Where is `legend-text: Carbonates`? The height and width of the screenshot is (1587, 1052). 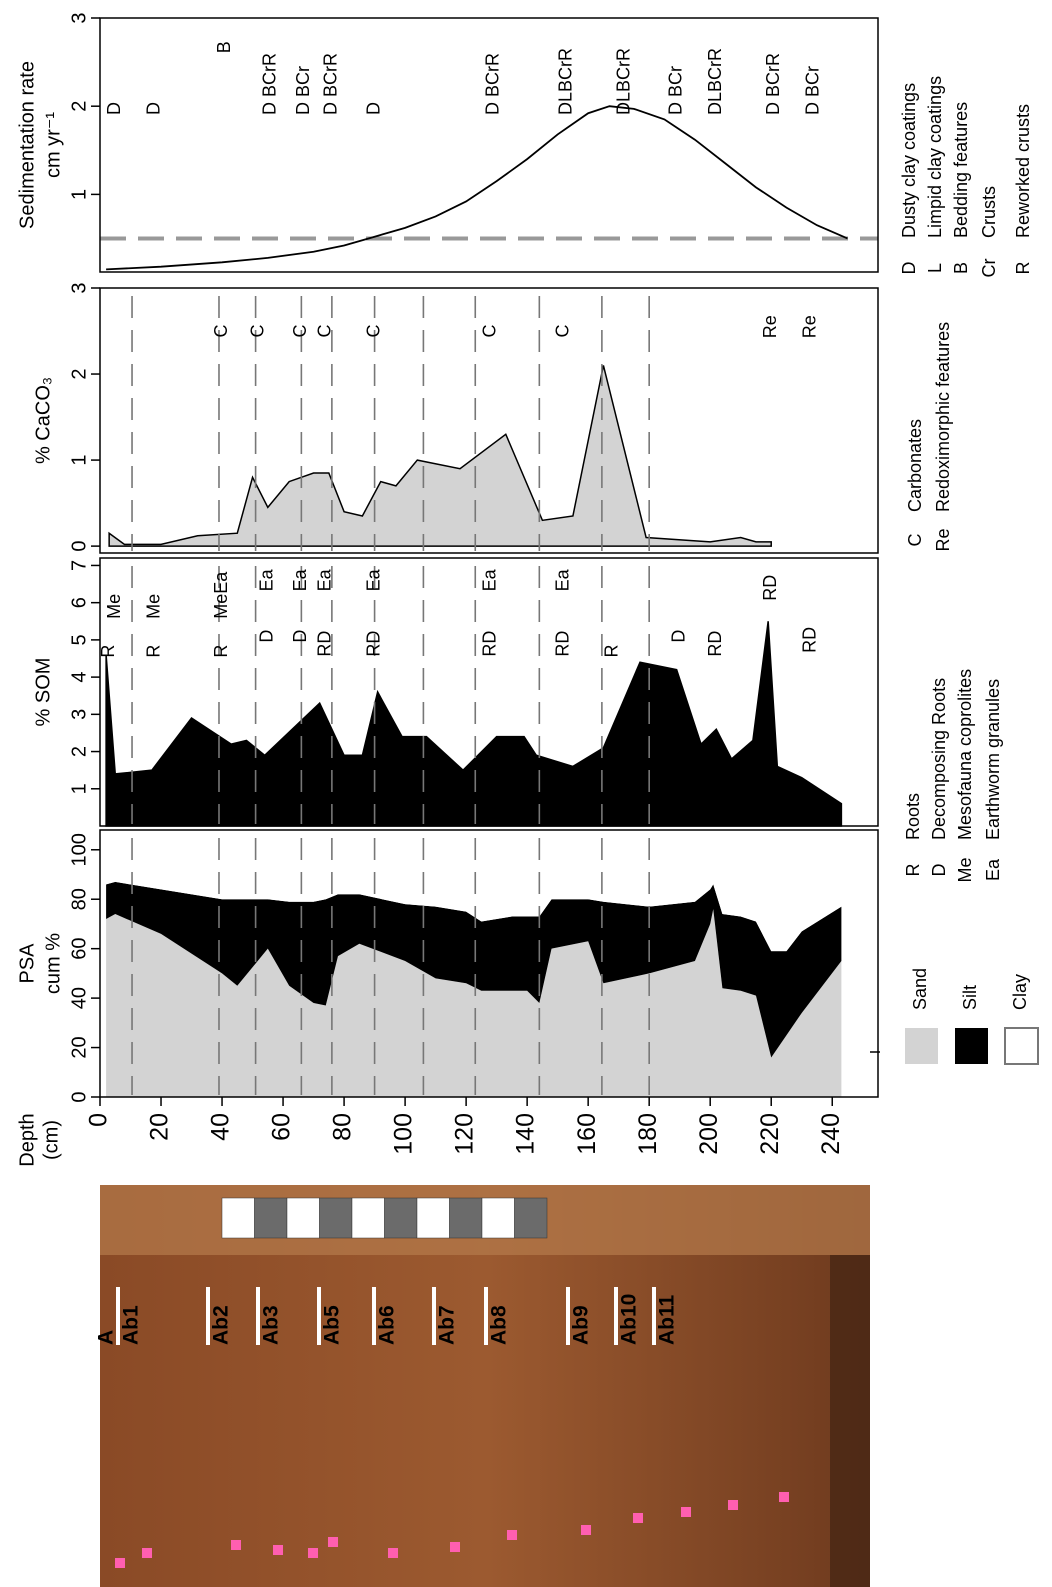
legend-text: Carbonates is located at coordinates (915, 465).